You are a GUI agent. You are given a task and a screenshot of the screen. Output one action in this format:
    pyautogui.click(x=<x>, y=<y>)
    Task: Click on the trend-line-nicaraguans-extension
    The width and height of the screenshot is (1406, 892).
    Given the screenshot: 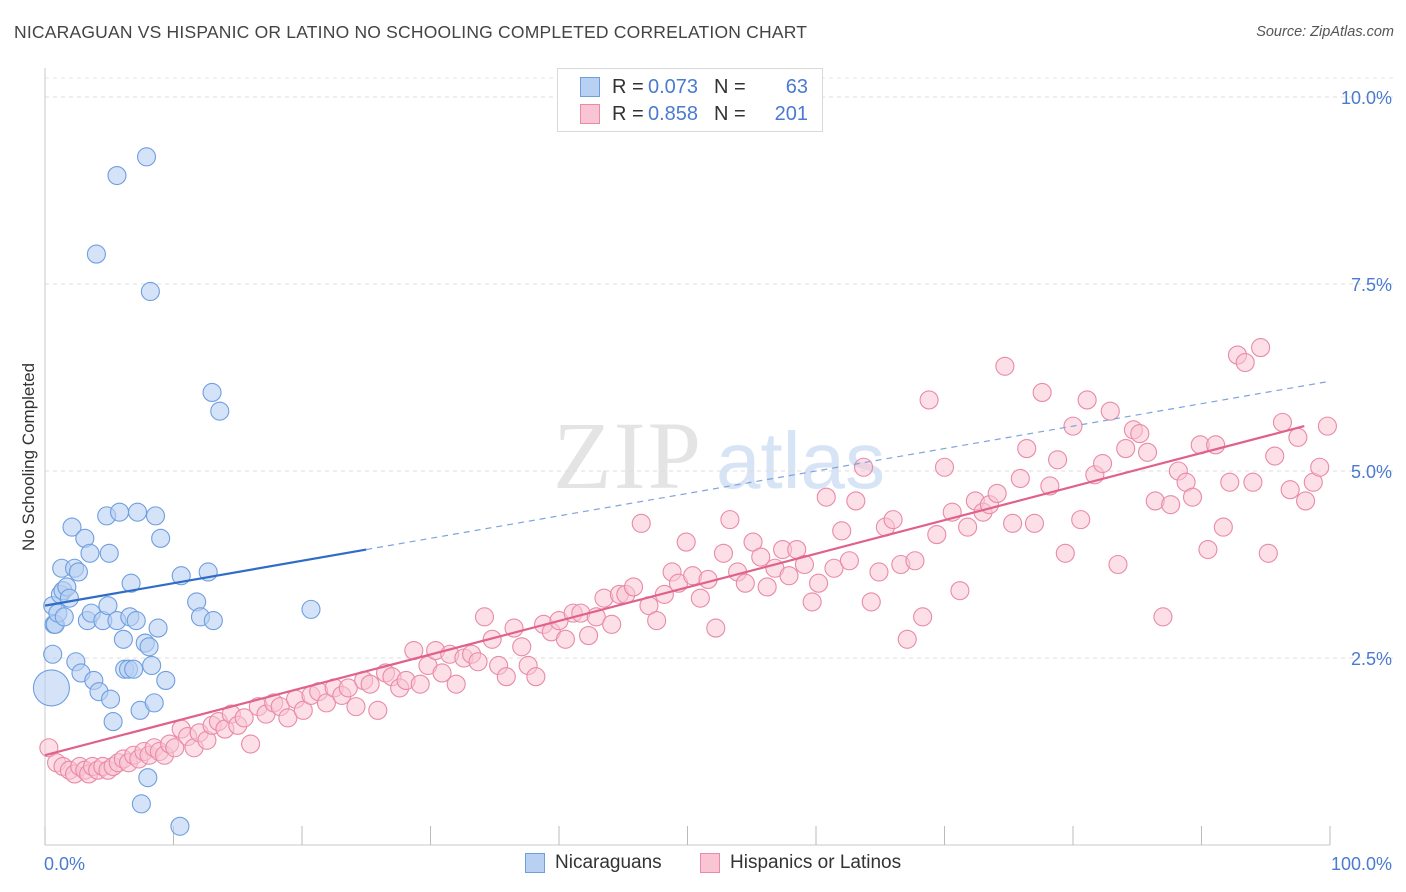 What is the action you would take?
    pyautogui.click(x=848, y=465)
    